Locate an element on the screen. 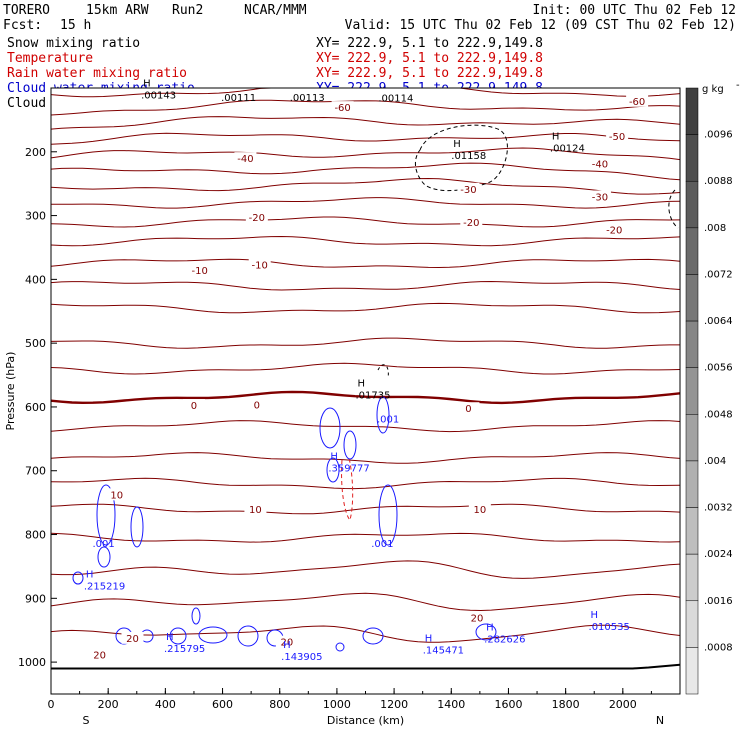 The width and height of the screenshot is (740, 740). temperature-label: -50 is located at coordinates (617, 137).